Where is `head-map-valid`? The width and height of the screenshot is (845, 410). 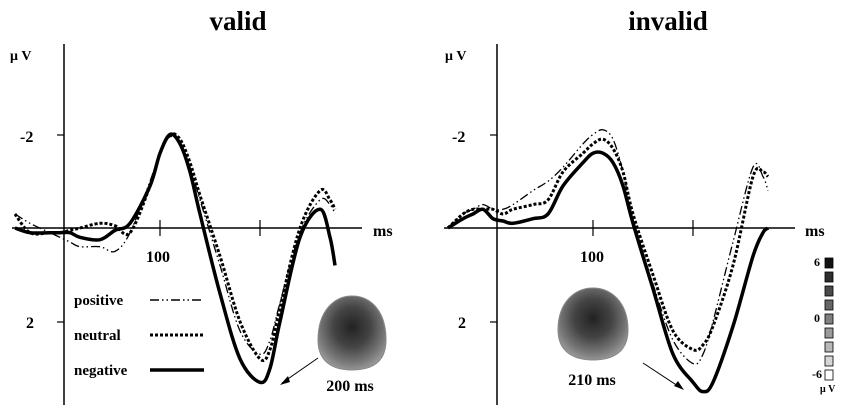
head-map-valid is located at coordinates (352, 333).